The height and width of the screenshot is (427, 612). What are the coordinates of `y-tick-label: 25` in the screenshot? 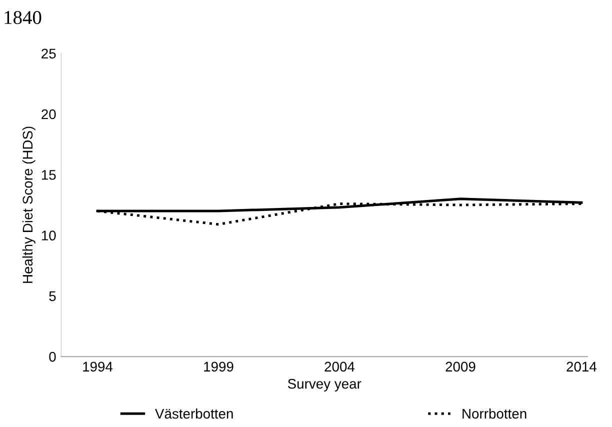 It's located at (49, 53).